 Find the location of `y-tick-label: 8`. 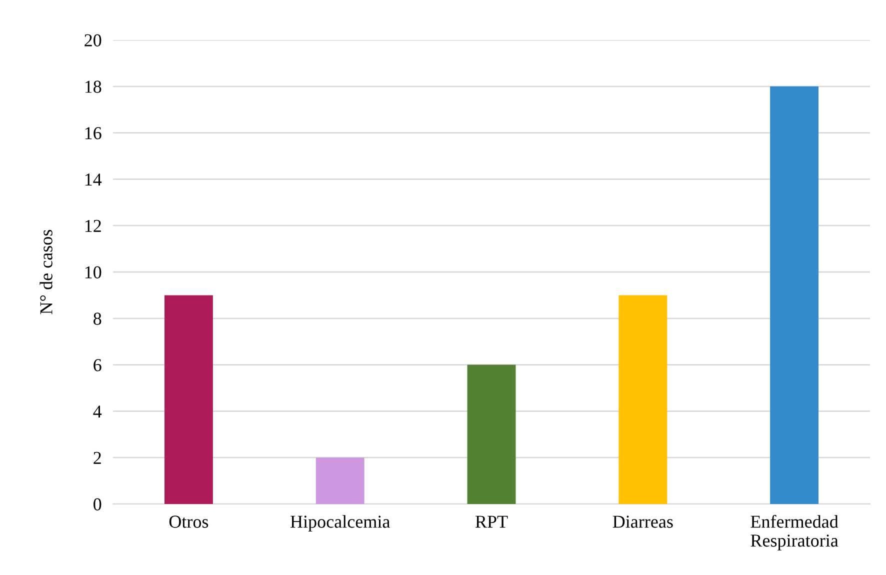

y-tick-label: 8 is located at coordinates (98, 318).